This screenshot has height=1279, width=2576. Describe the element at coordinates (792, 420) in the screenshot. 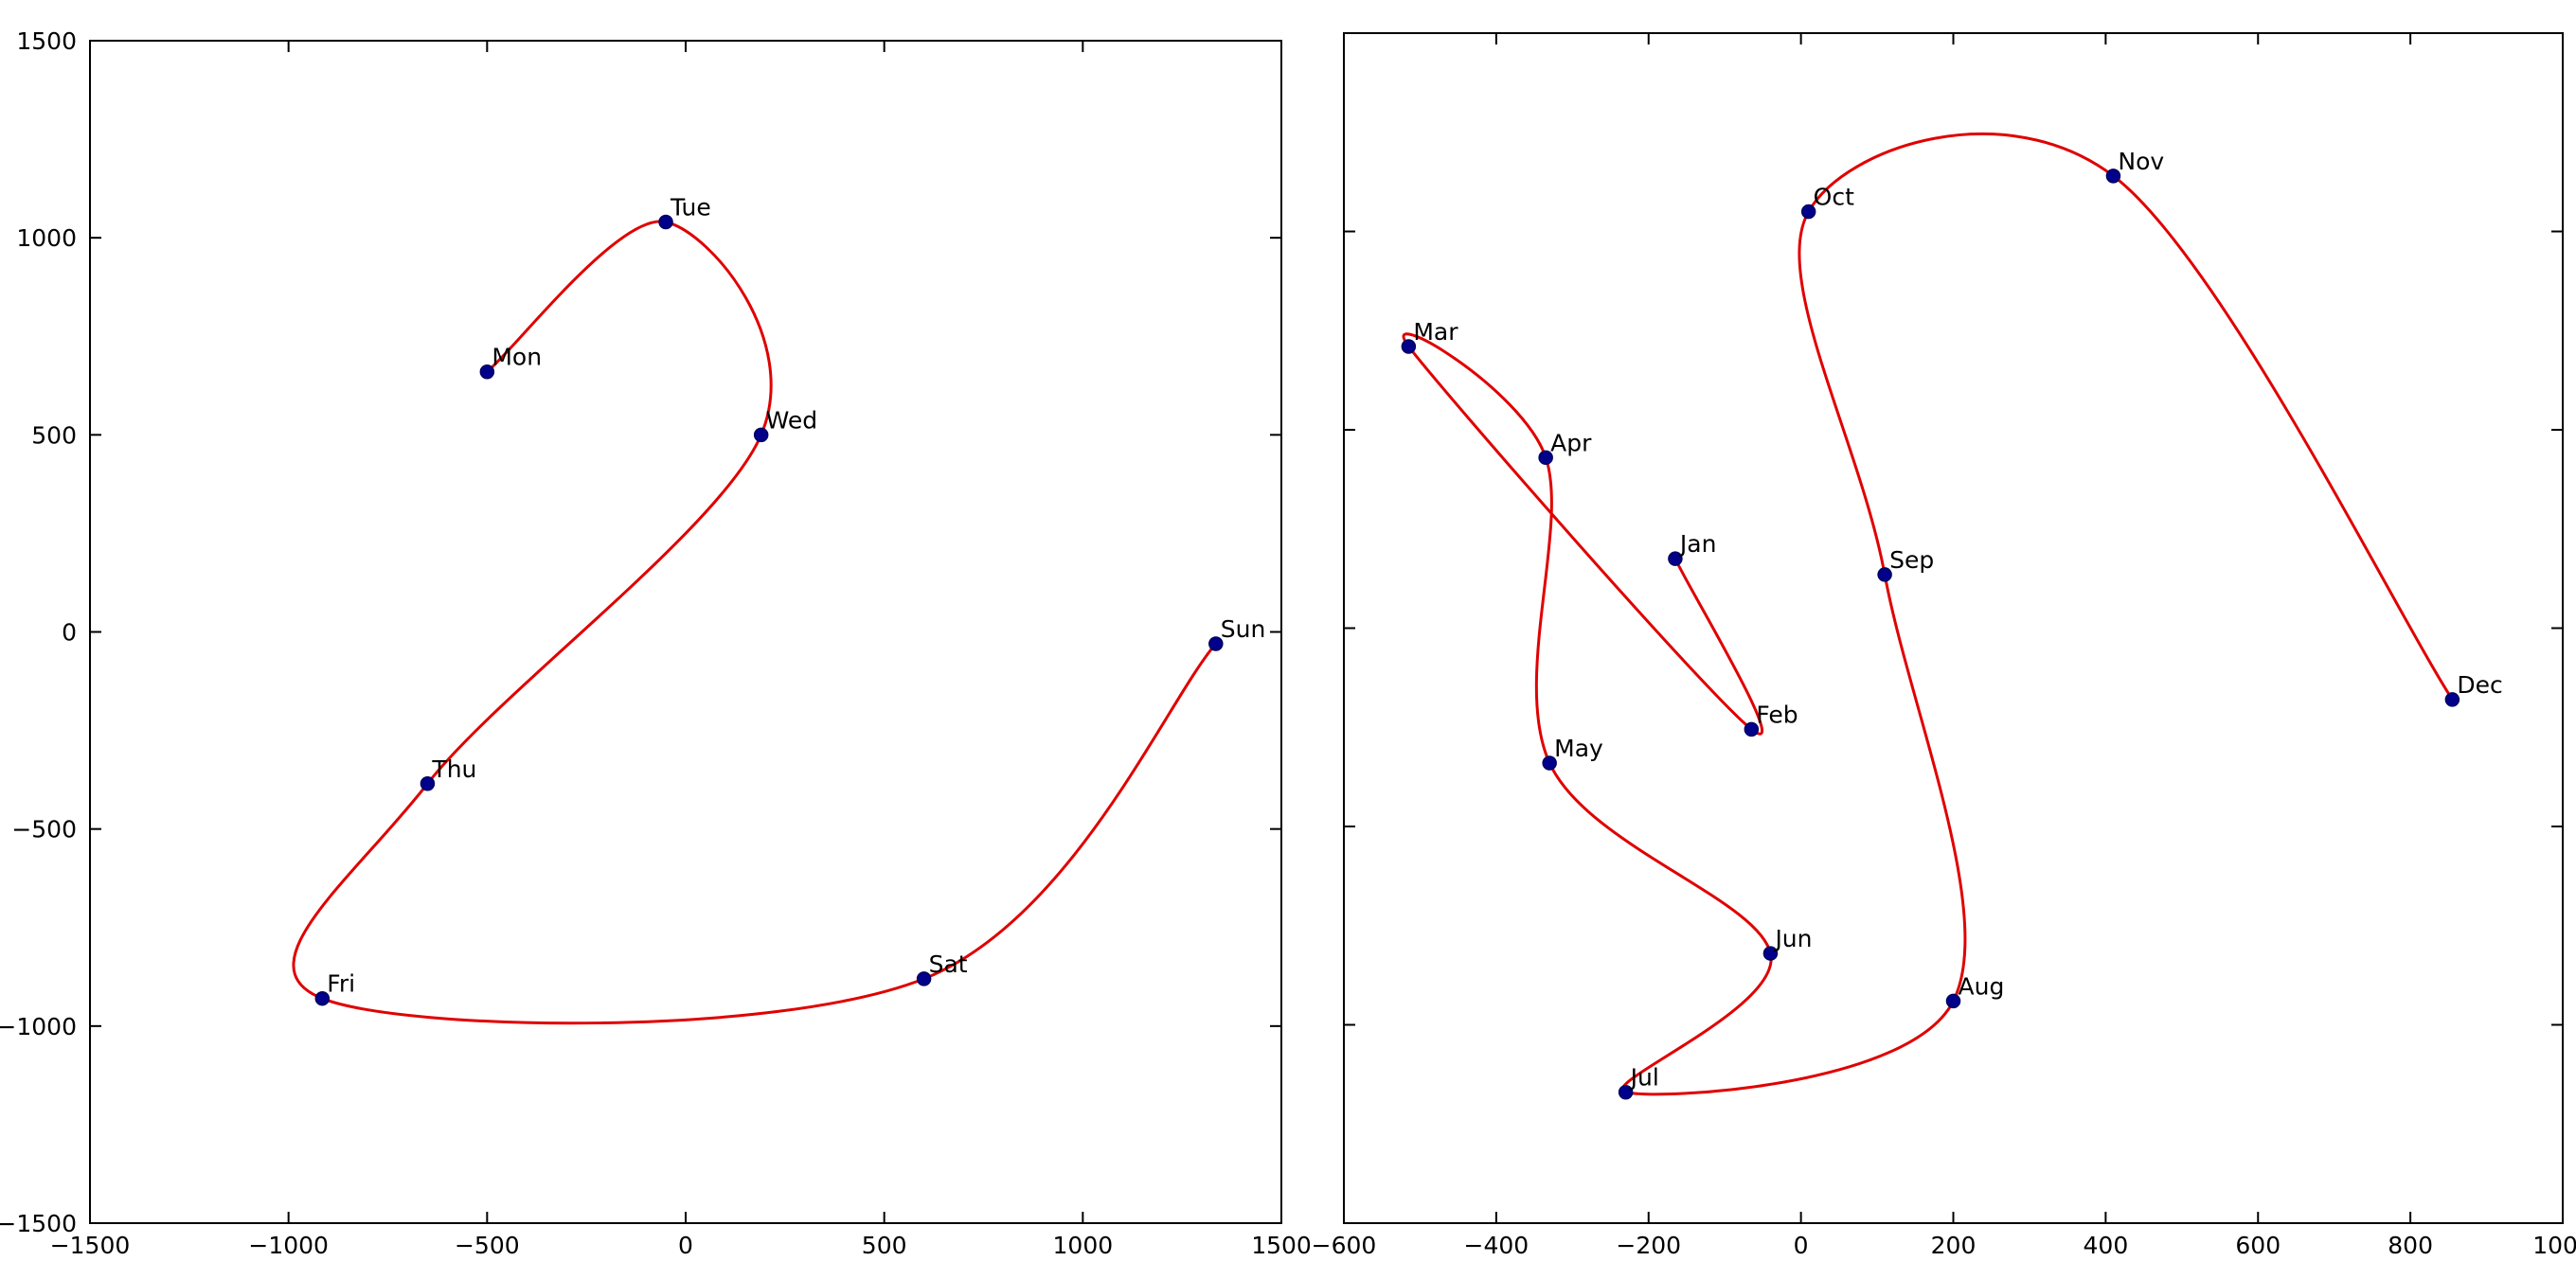

I see `point-label-wed: Wed` at that location.